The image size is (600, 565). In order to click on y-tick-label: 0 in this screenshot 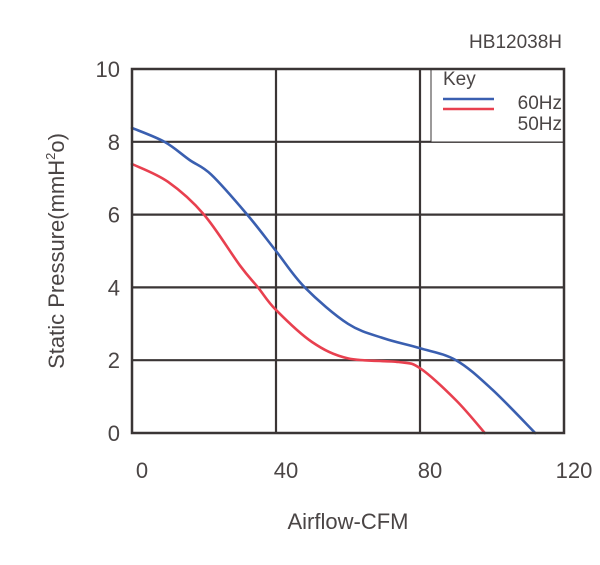, I will do `click(114, 433)`.